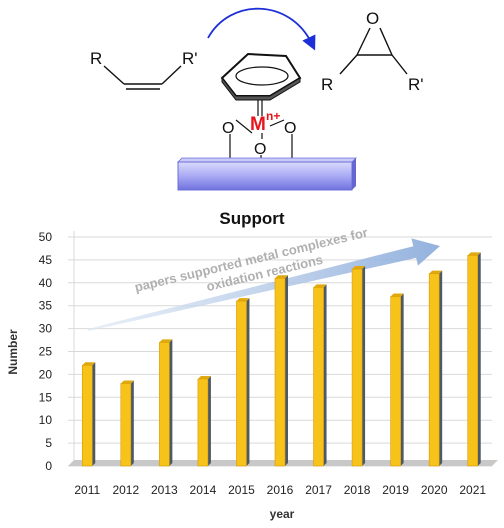 This screenshot has height=528, width=504. Describe the element at coordinates (46, 329) in the screenshot. I see `y-tick-label: 30` at that location.